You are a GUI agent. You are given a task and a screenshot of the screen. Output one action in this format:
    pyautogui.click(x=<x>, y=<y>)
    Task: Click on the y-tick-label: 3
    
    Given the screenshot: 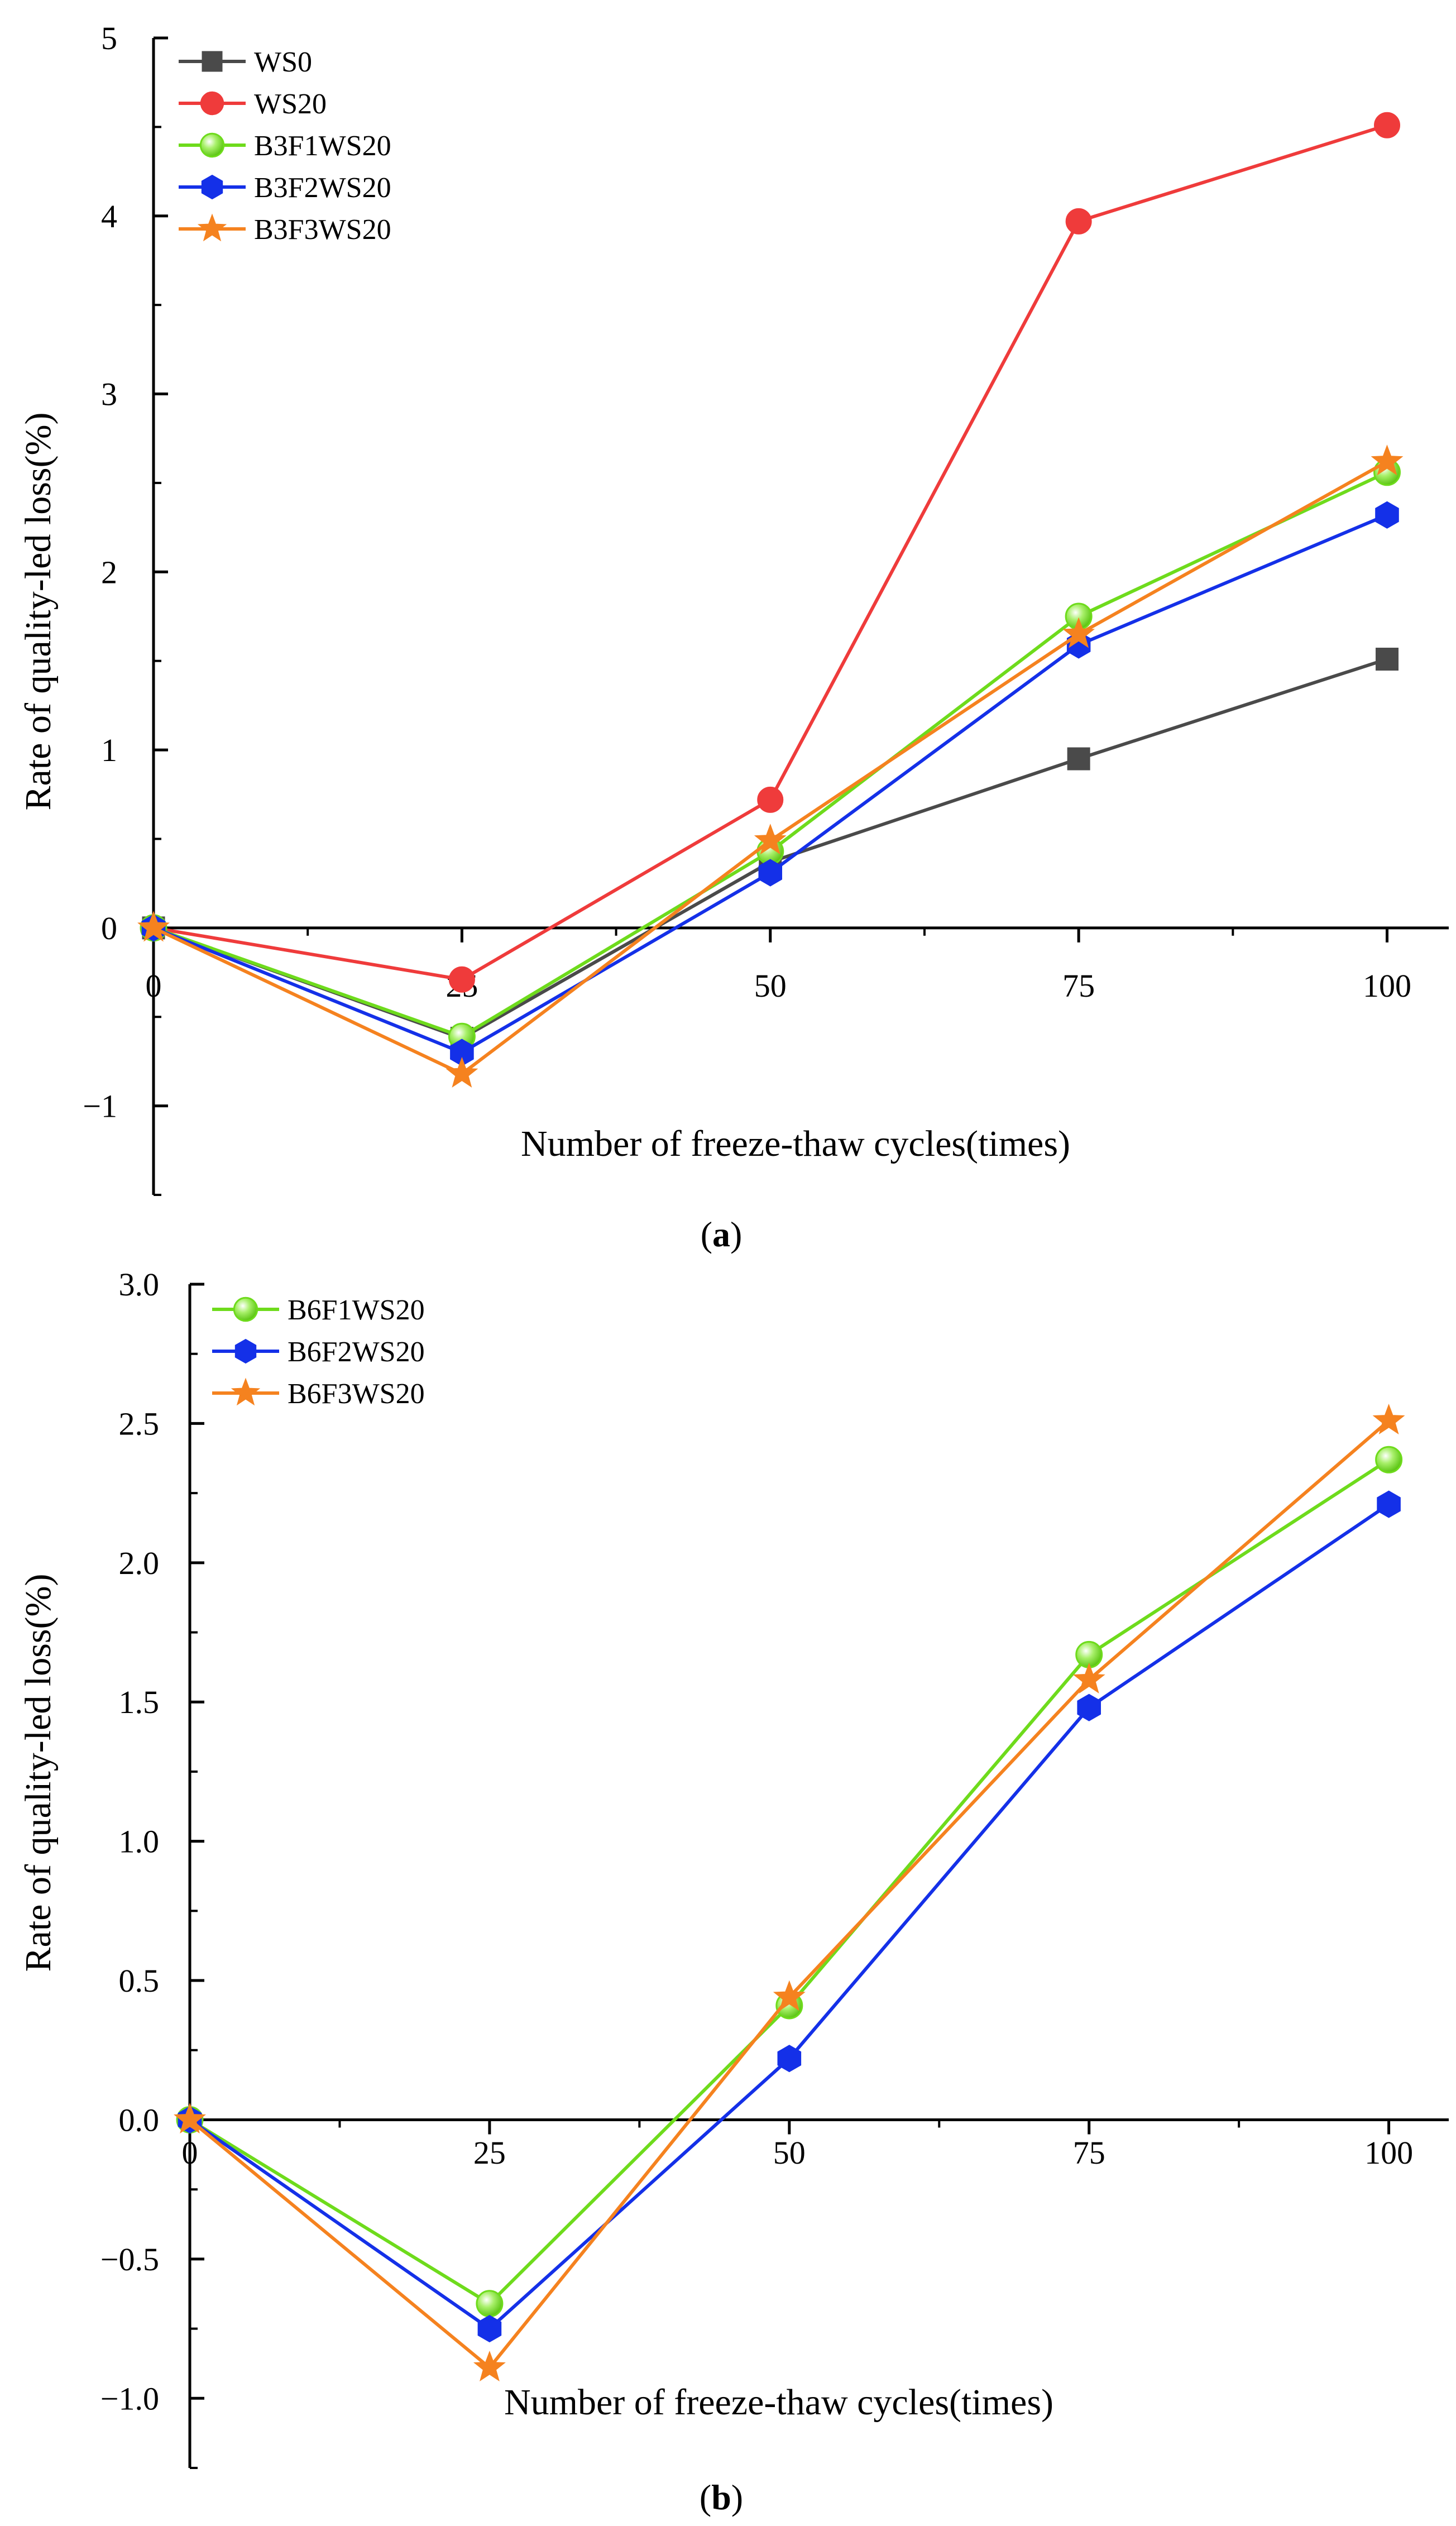 What is the action you would take?
    pyautogui.click(x=109, y=394)
    